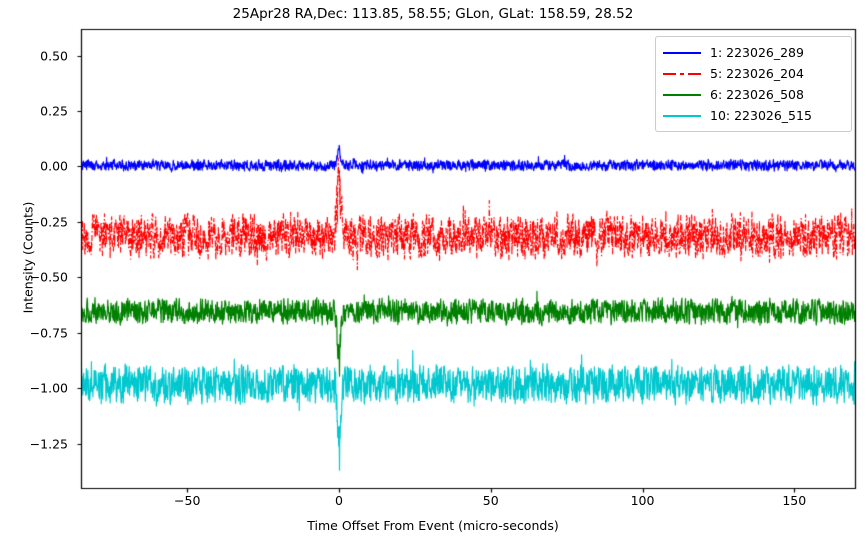 This screenshot has width=866, height=545. Describe the element at coordinates (794, 500) in the screenshot. I see `x-tick-label: 150` at that location.